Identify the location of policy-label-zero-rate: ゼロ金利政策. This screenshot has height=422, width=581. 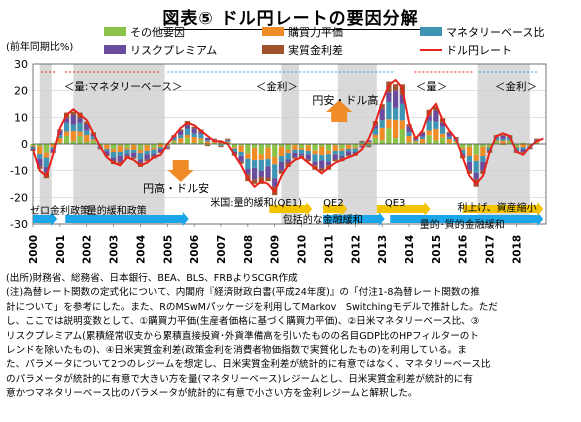
(60, 210).